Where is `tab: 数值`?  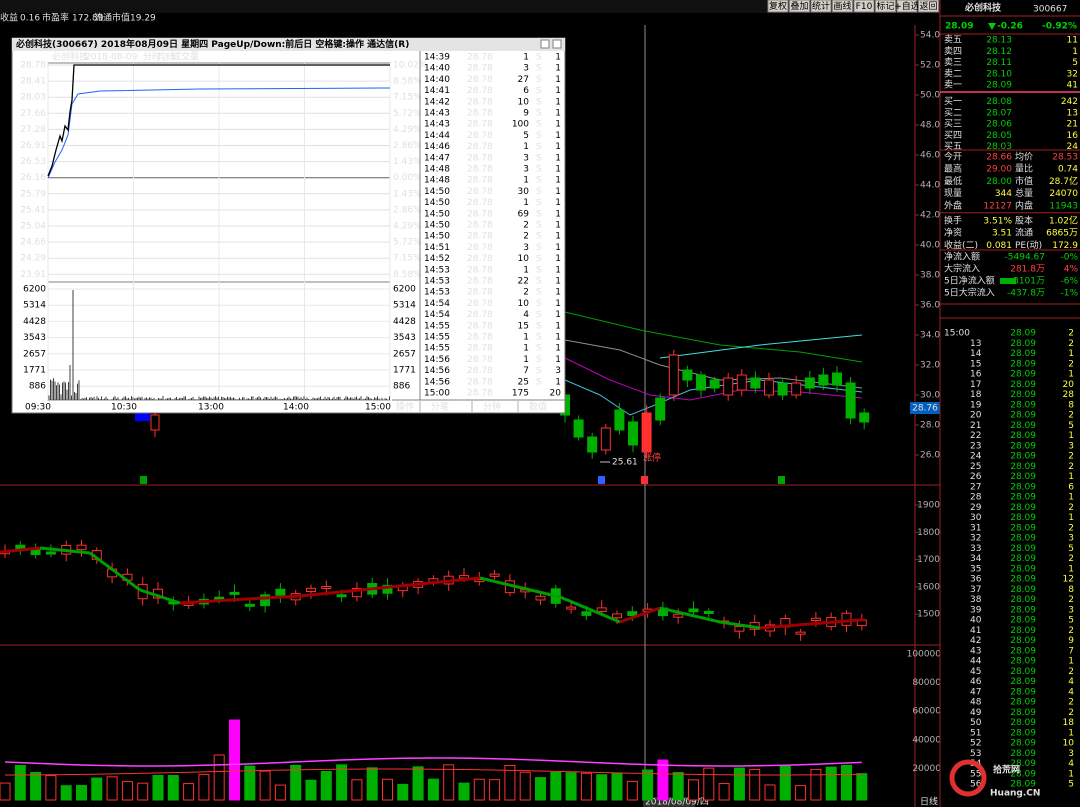 tab: 数值 is located at coordinates (538, 407).